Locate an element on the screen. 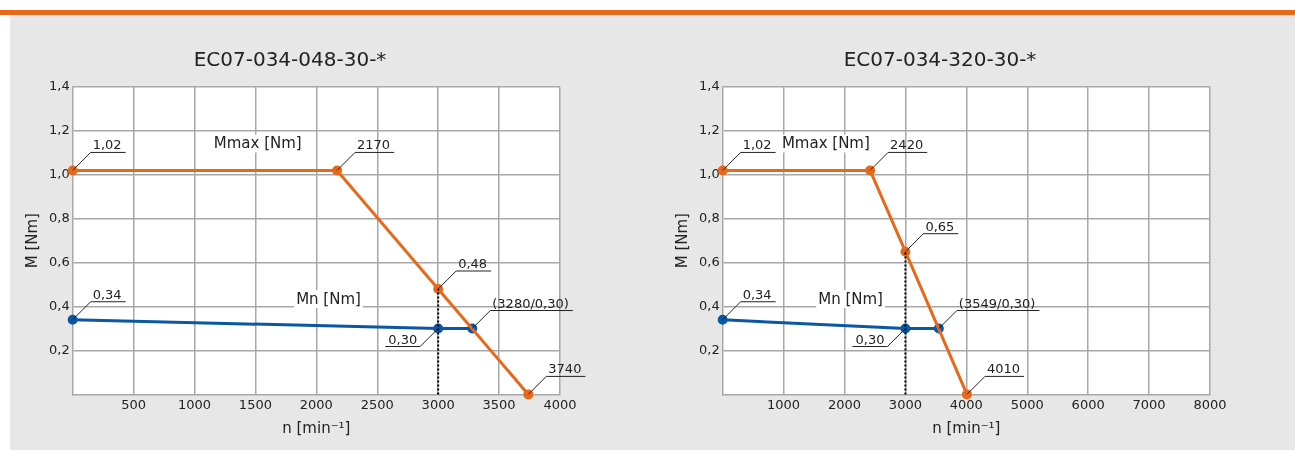 Image resolution: width=1295 pixels, height=450 pixels. chart-title: EC07-034-048-30-* is located at coordinates (290, 59).